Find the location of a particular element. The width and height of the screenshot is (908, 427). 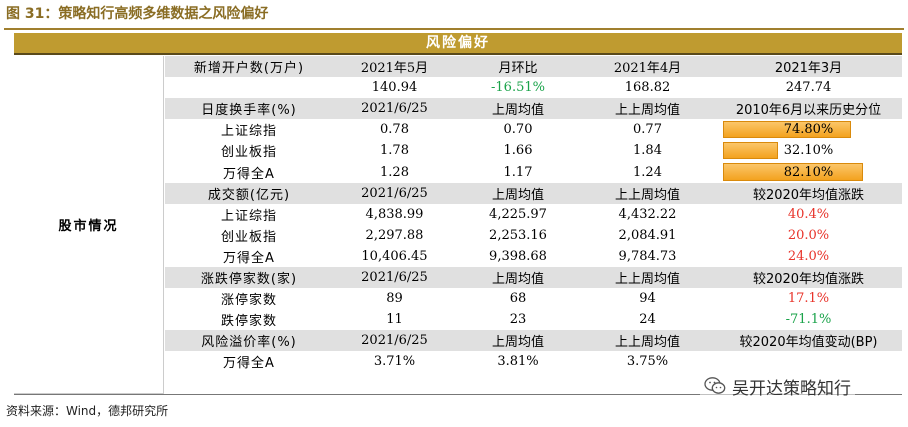

cell-value-3: 0.77 is located at coordinates (647, 130).